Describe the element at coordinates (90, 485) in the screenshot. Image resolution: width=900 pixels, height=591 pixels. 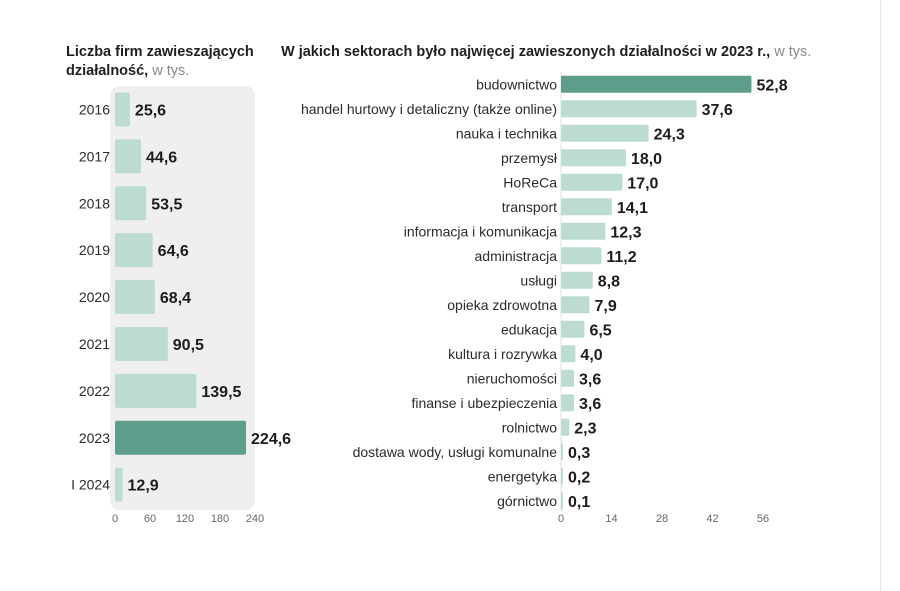
I see `category-label: I 2024` at that location.